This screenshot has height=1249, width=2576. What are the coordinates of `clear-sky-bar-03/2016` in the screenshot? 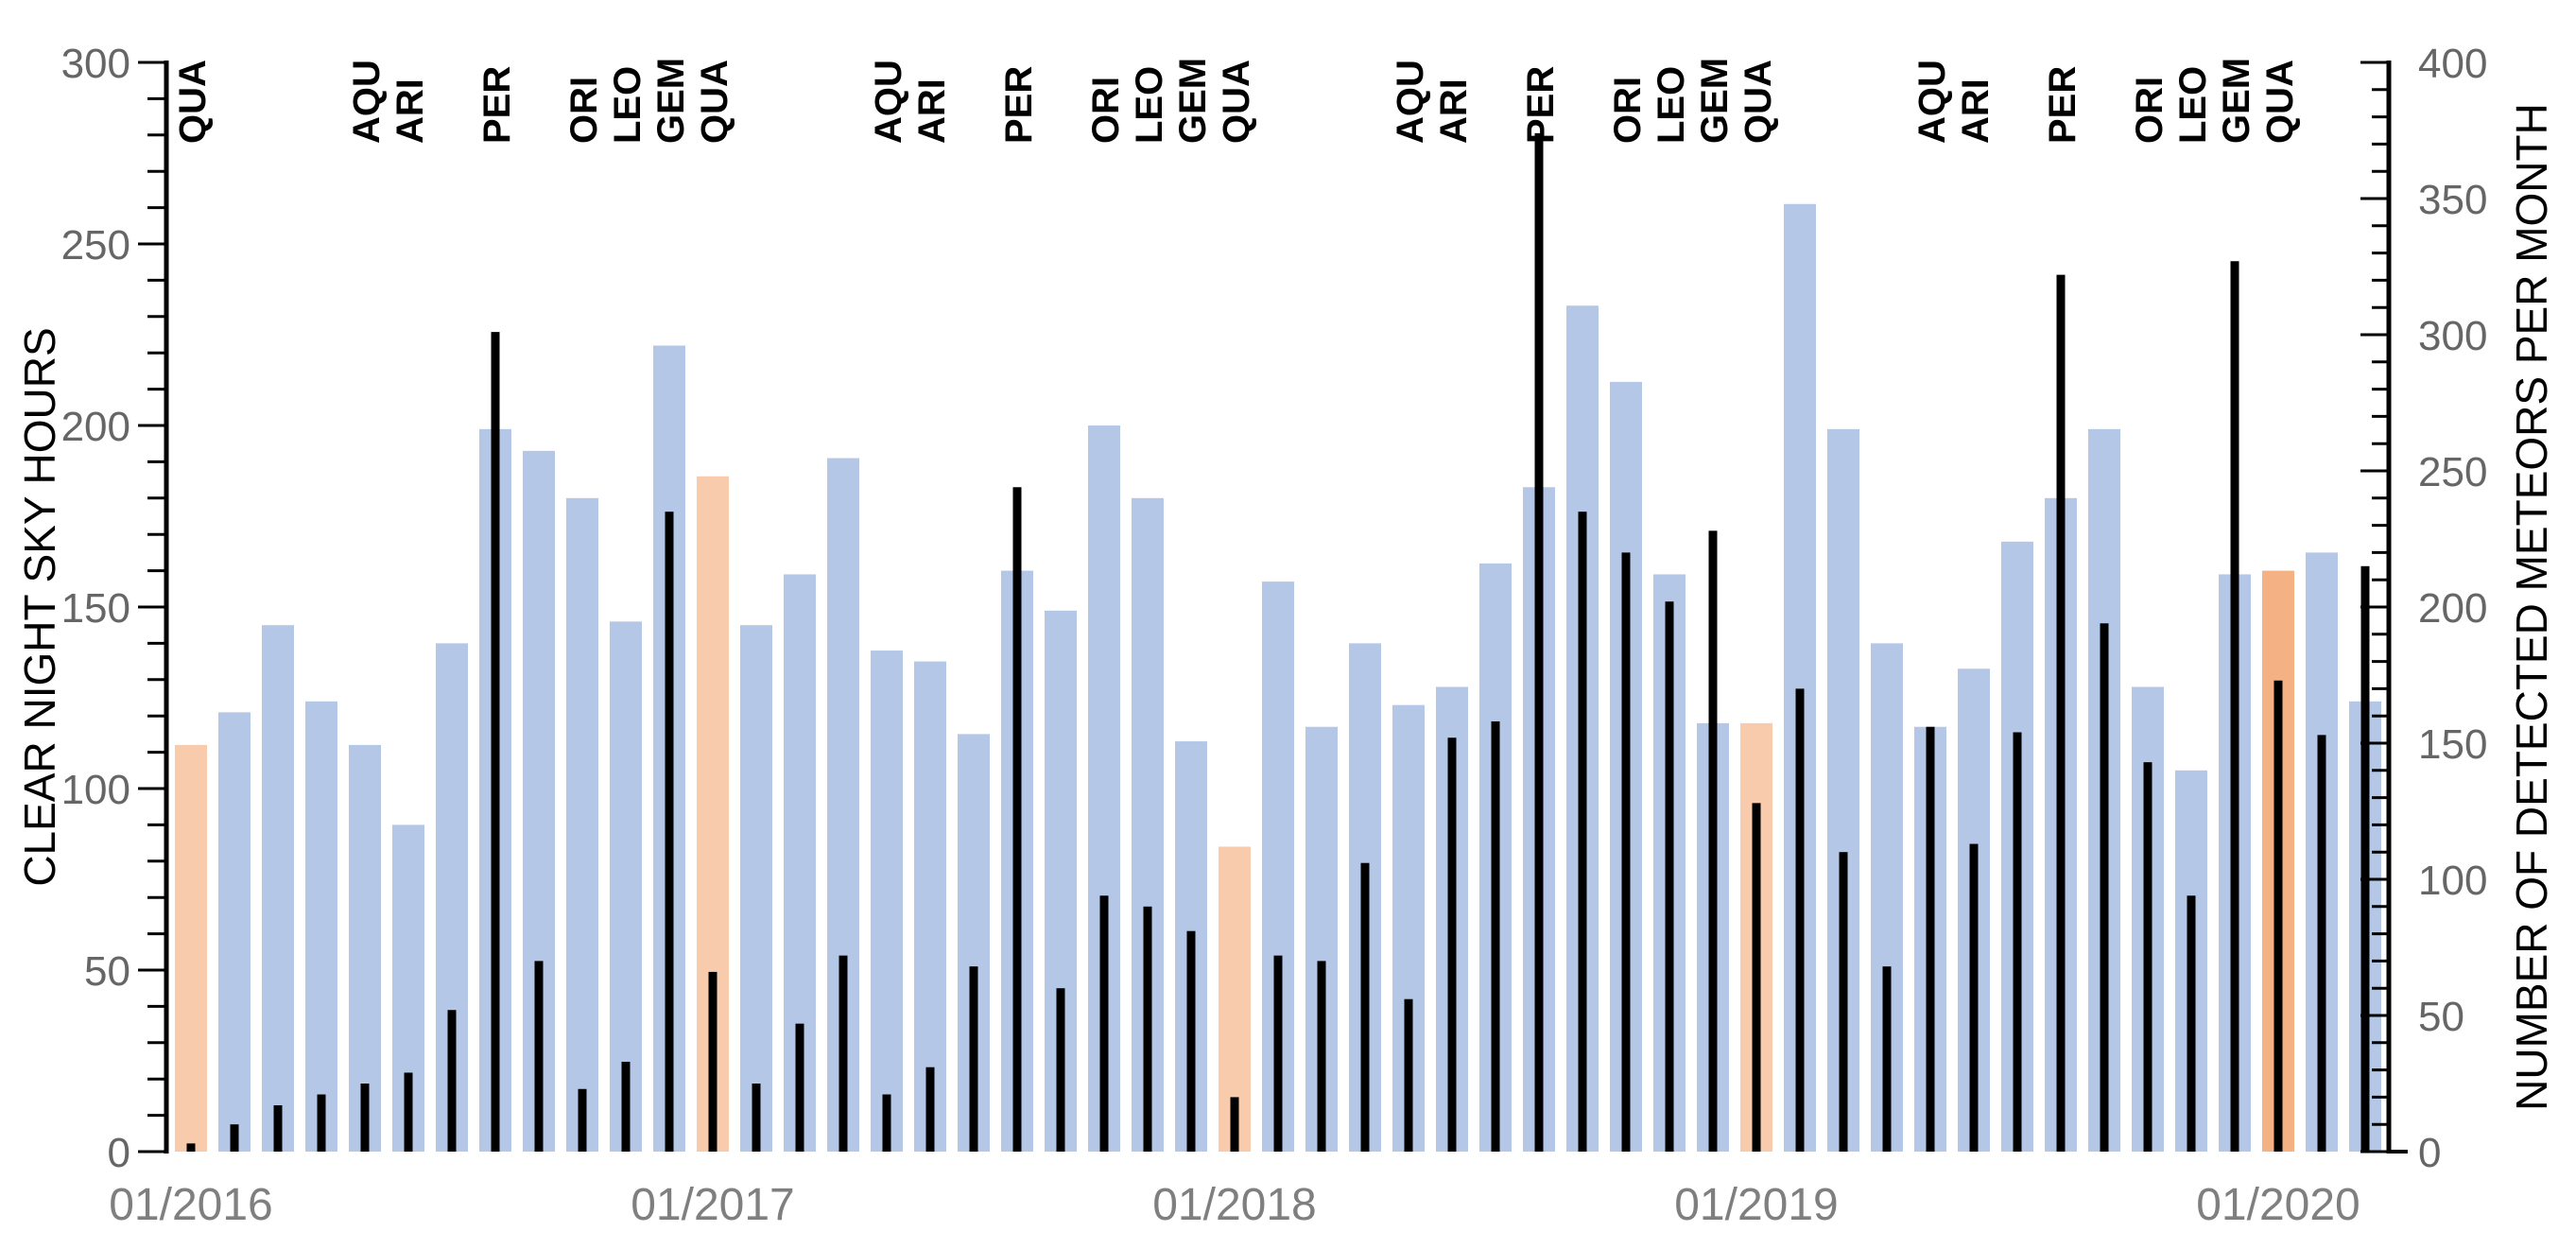 It's located at (278, 888).